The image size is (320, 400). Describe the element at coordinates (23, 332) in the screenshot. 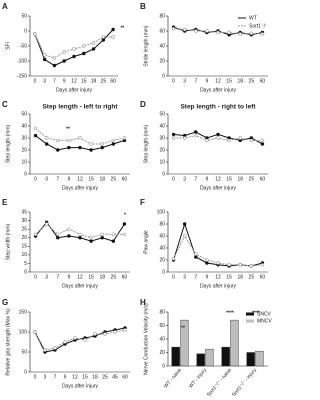

I see `y-tick-label: 100` at that location.